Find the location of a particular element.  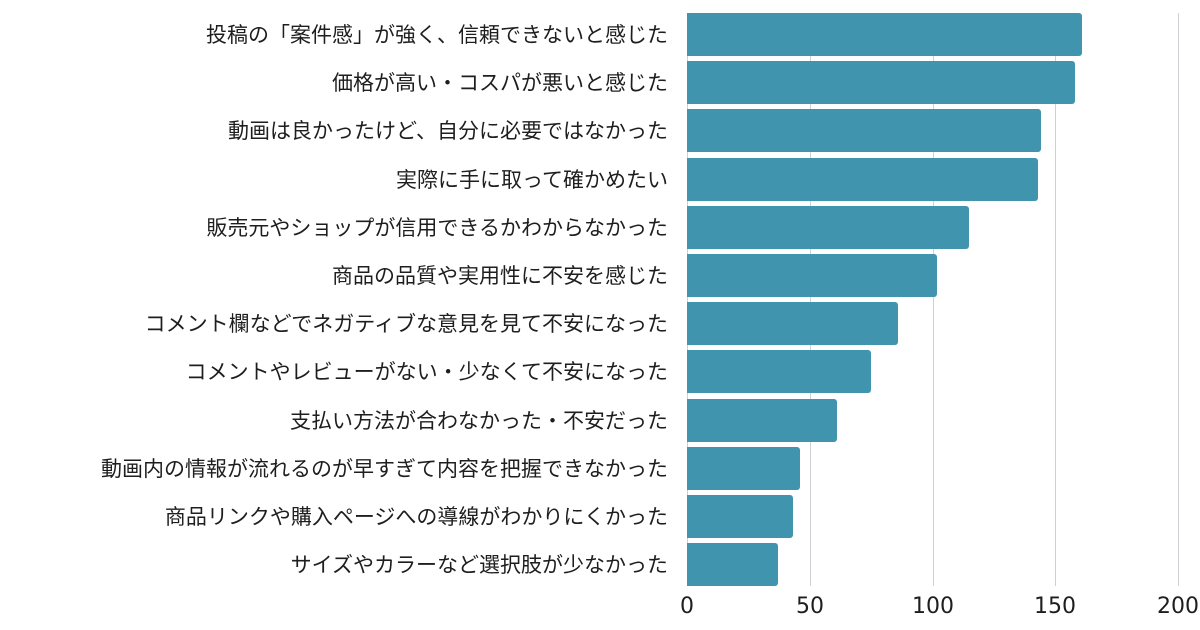

category-label: コメントやレビューがない・少なくて不安になった is located at coordinates (426, 372).